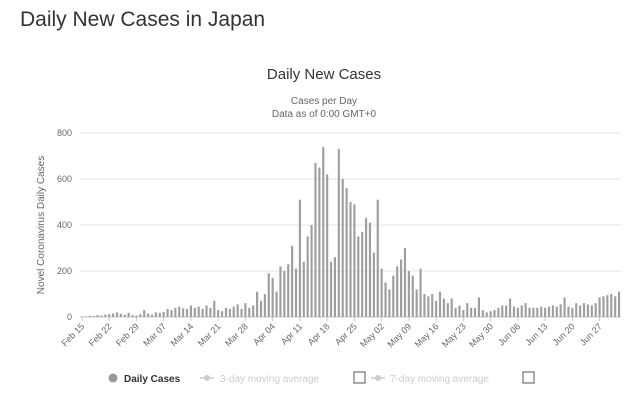  Describe the element at coordinates (236, 334) in the screenshot. I see `x-tick-label: Mar 28` at that location.